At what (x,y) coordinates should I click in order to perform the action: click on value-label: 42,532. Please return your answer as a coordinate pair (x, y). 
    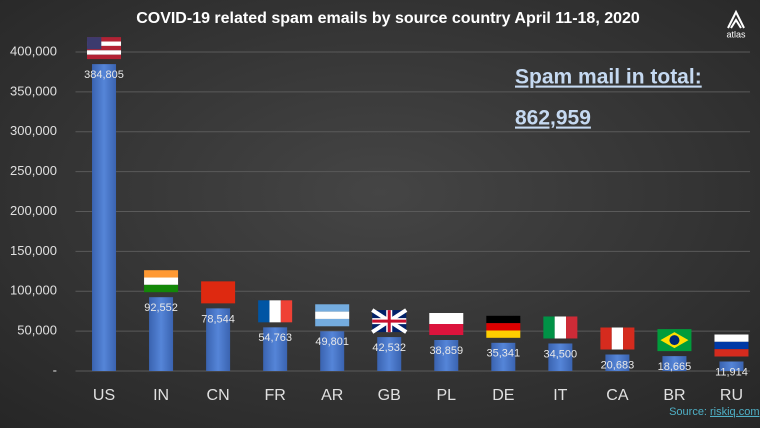
    Looking at the image, I should click on (389, 348).